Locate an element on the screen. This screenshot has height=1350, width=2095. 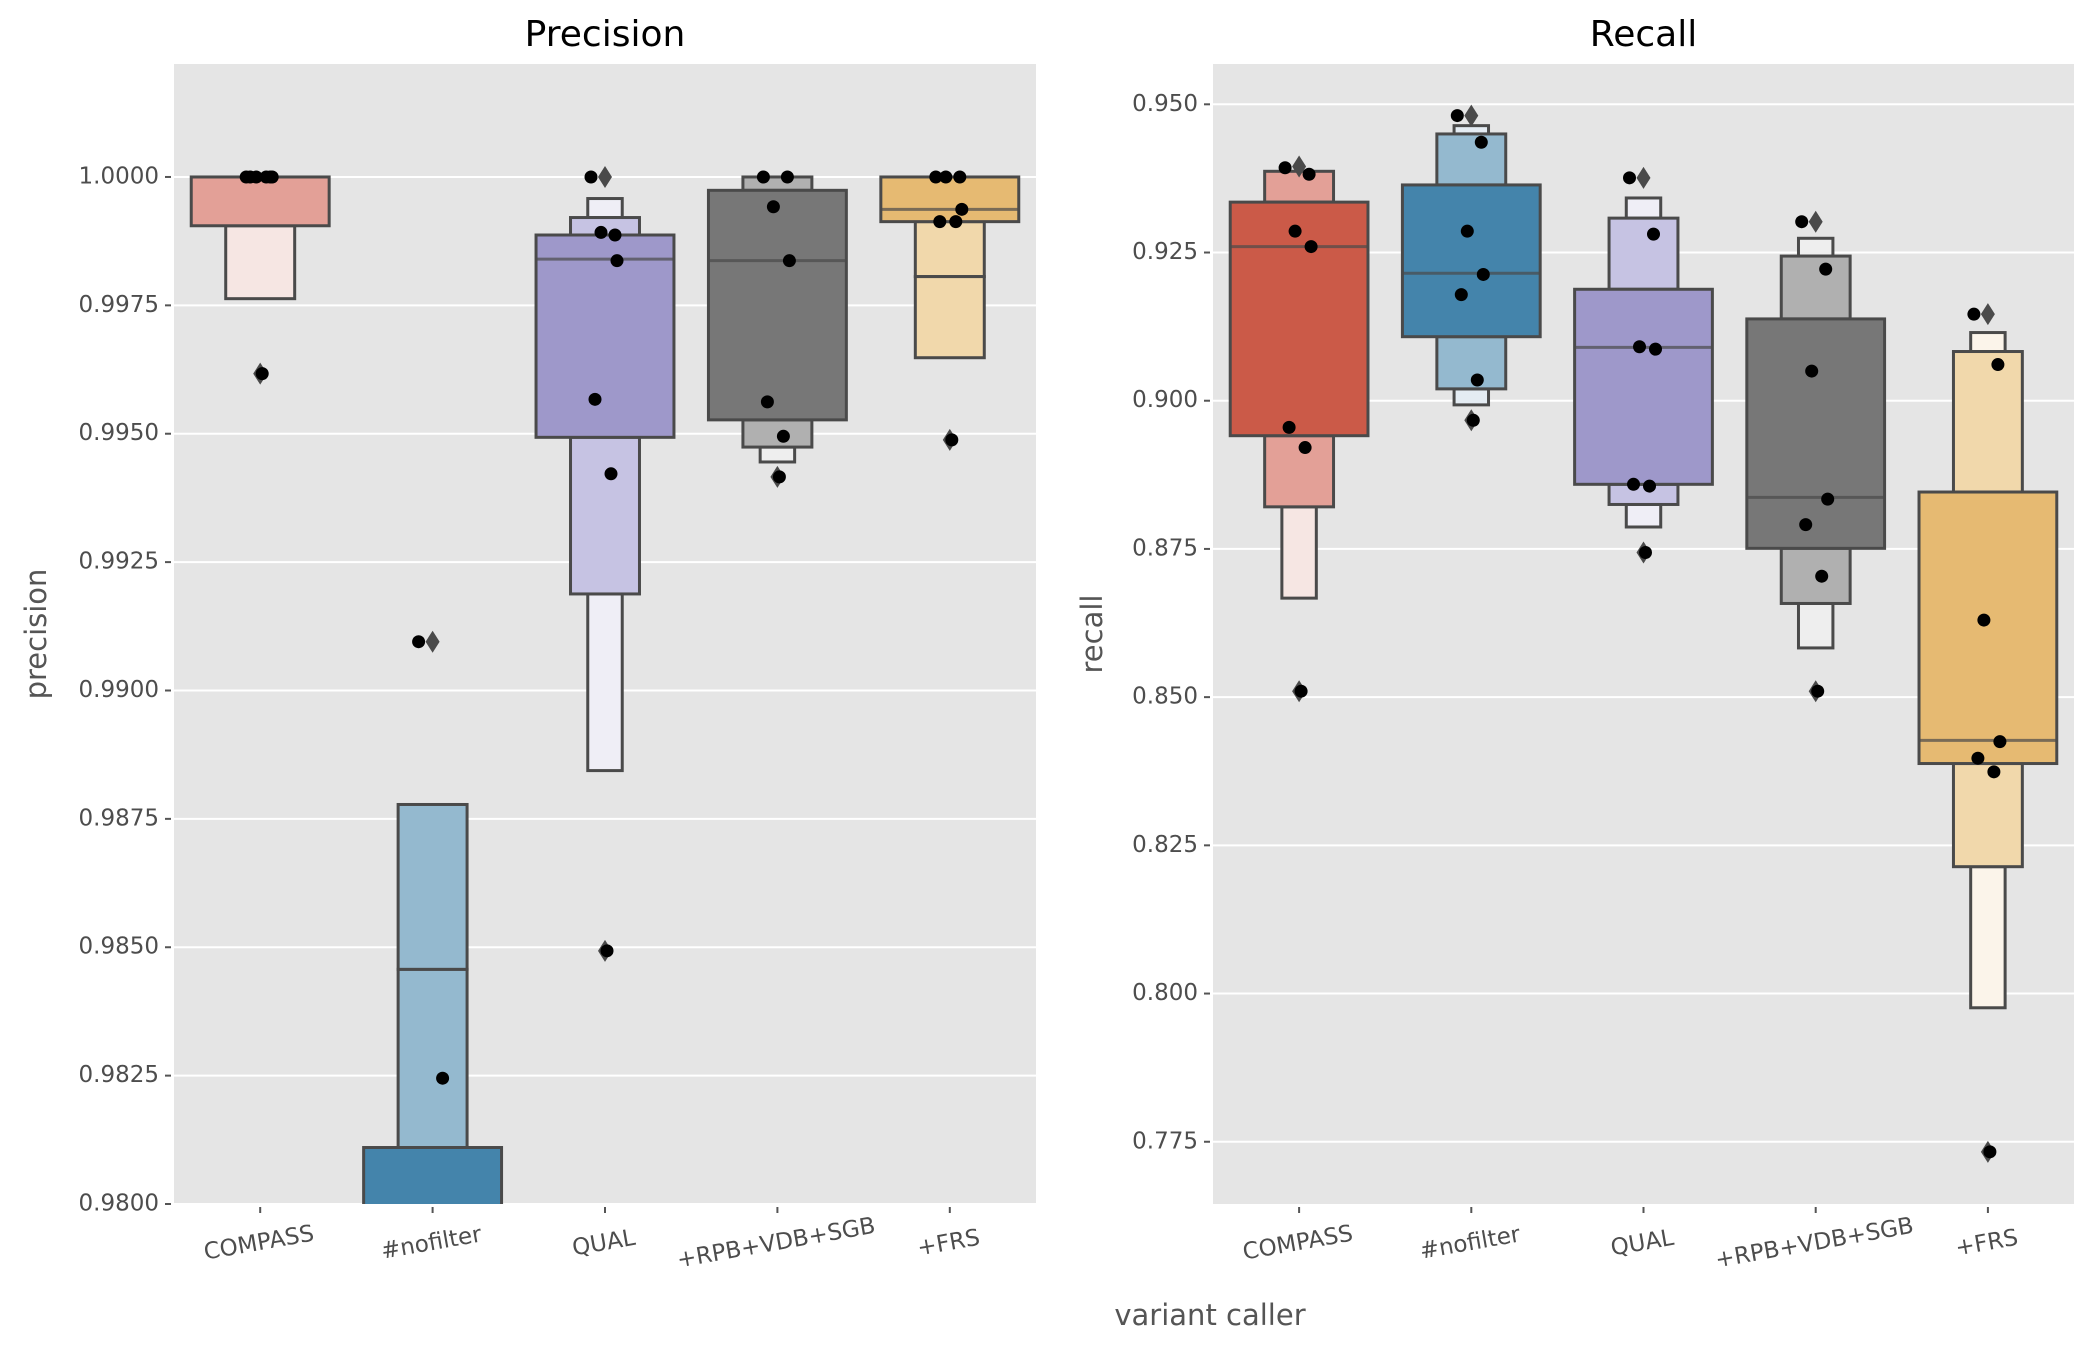
y-tick-label: 0.9900 is located at coordinates (119, 690).